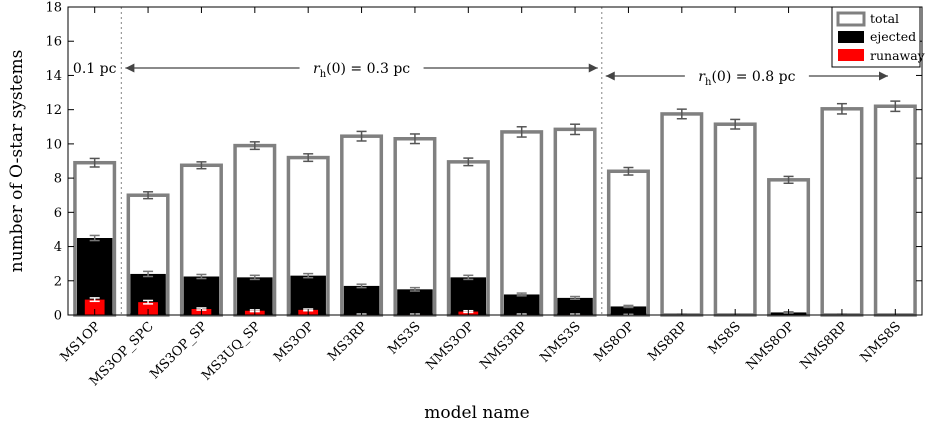  Describe the element at coordinates (628, 243) in the screenshot. I see `bar-total-MS8OP` at that location.